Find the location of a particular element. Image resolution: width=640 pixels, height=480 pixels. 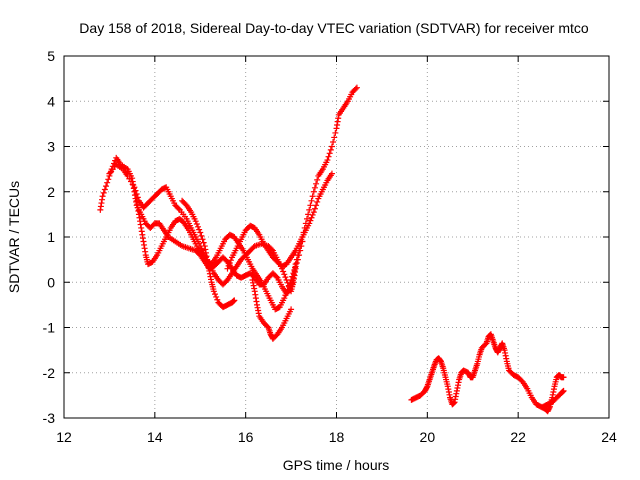

x-axis-label: GPS time / hours is located at coordinates (336, 465).